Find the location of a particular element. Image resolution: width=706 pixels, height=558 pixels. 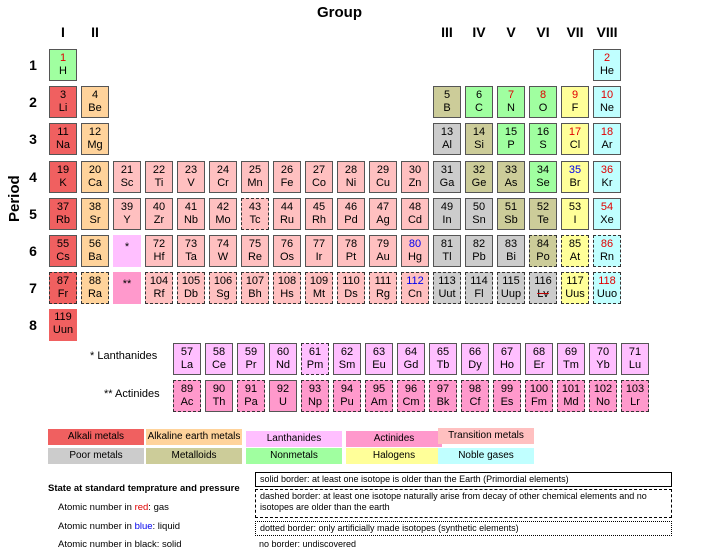

element-cell: 44 Ru is located at coordinates (287, 213).